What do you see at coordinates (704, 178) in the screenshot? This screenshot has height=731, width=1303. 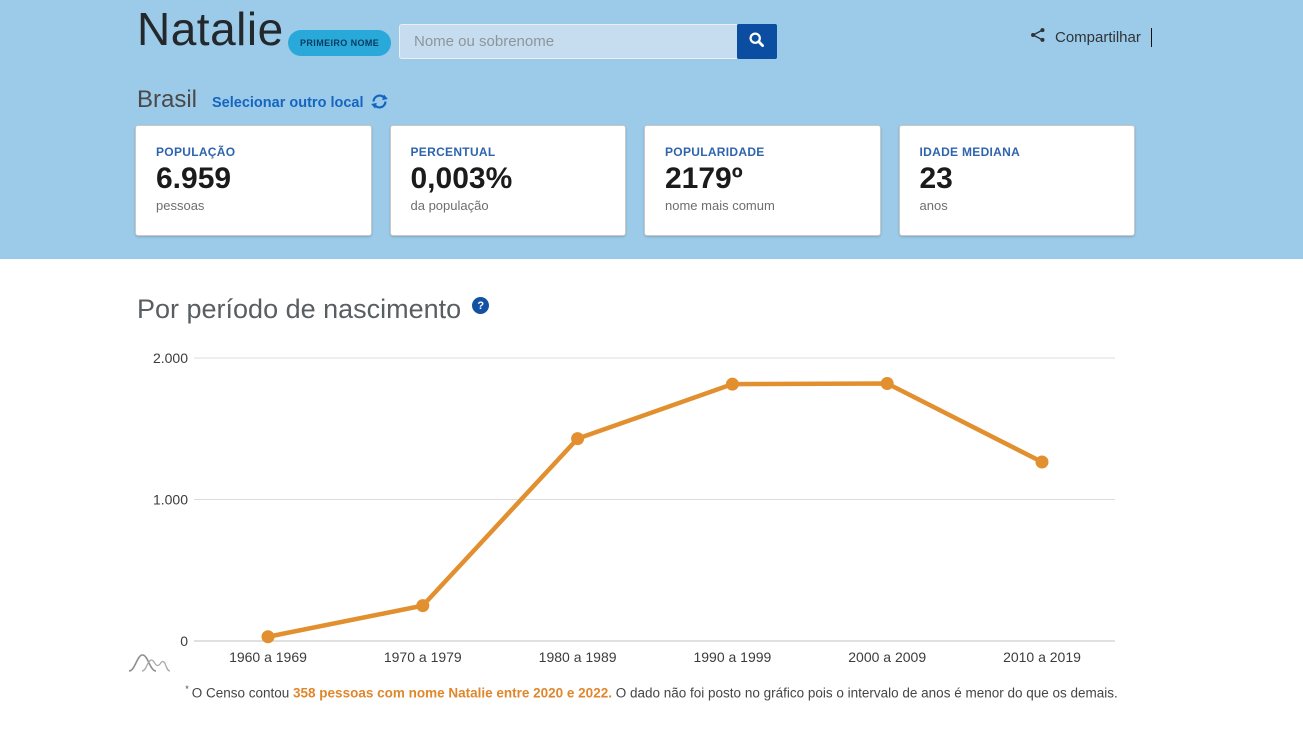 I see `stat-value: 2179º` at bounding box center [704, 178].